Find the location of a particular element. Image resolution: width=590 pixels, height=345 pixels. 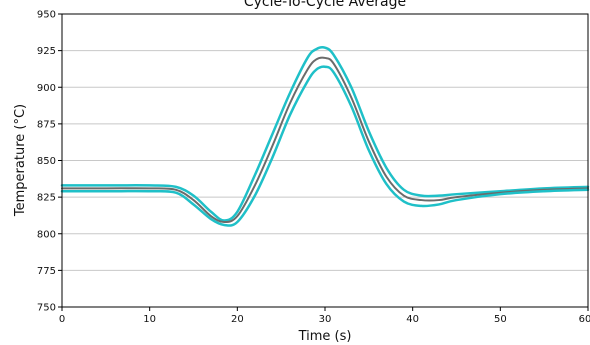

x-tick-label: 40 is located at coordinates (412, 319).